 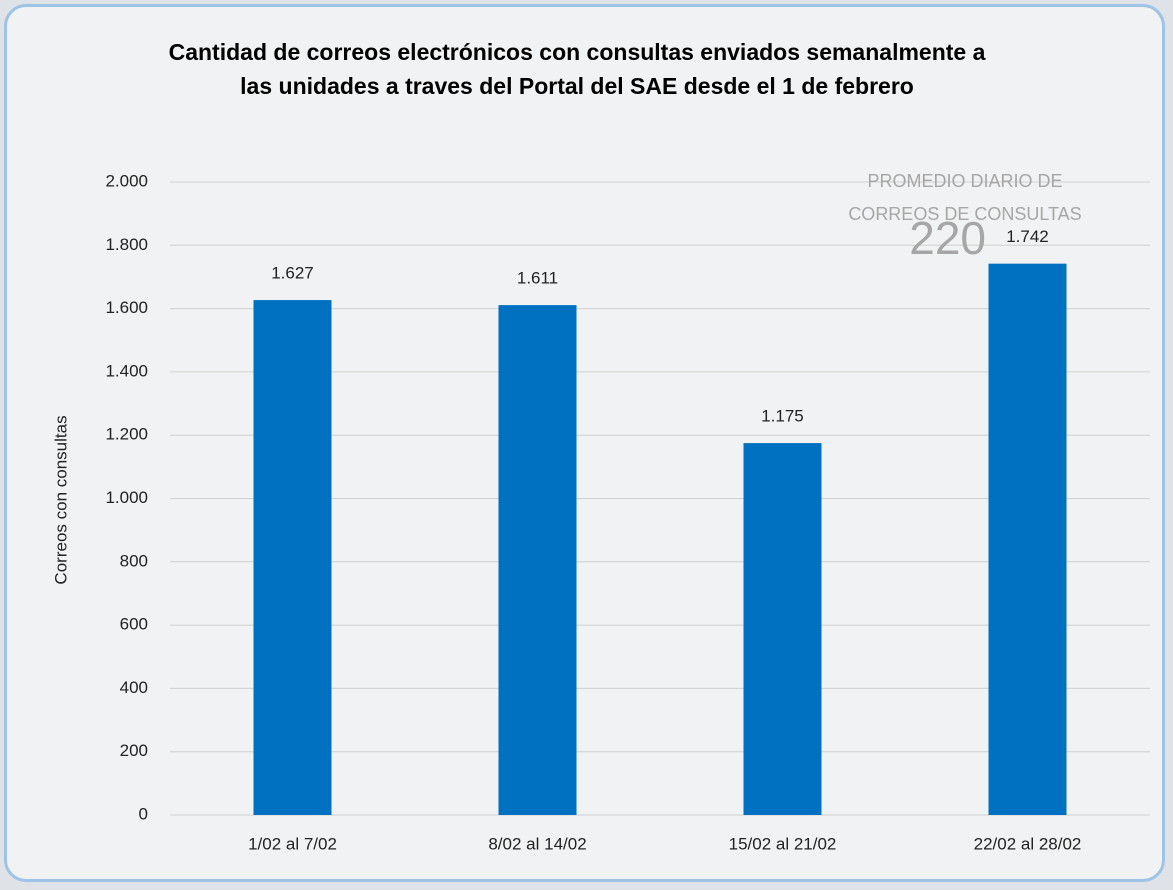 I want to click on x-tick-label: 8/02 al 14/02, so click(x=537, y=843).